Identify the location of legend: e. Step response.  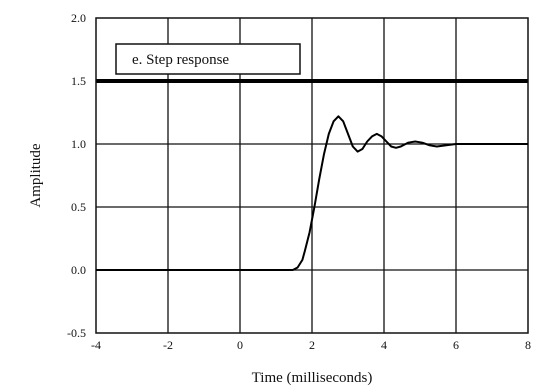
(208, 59).